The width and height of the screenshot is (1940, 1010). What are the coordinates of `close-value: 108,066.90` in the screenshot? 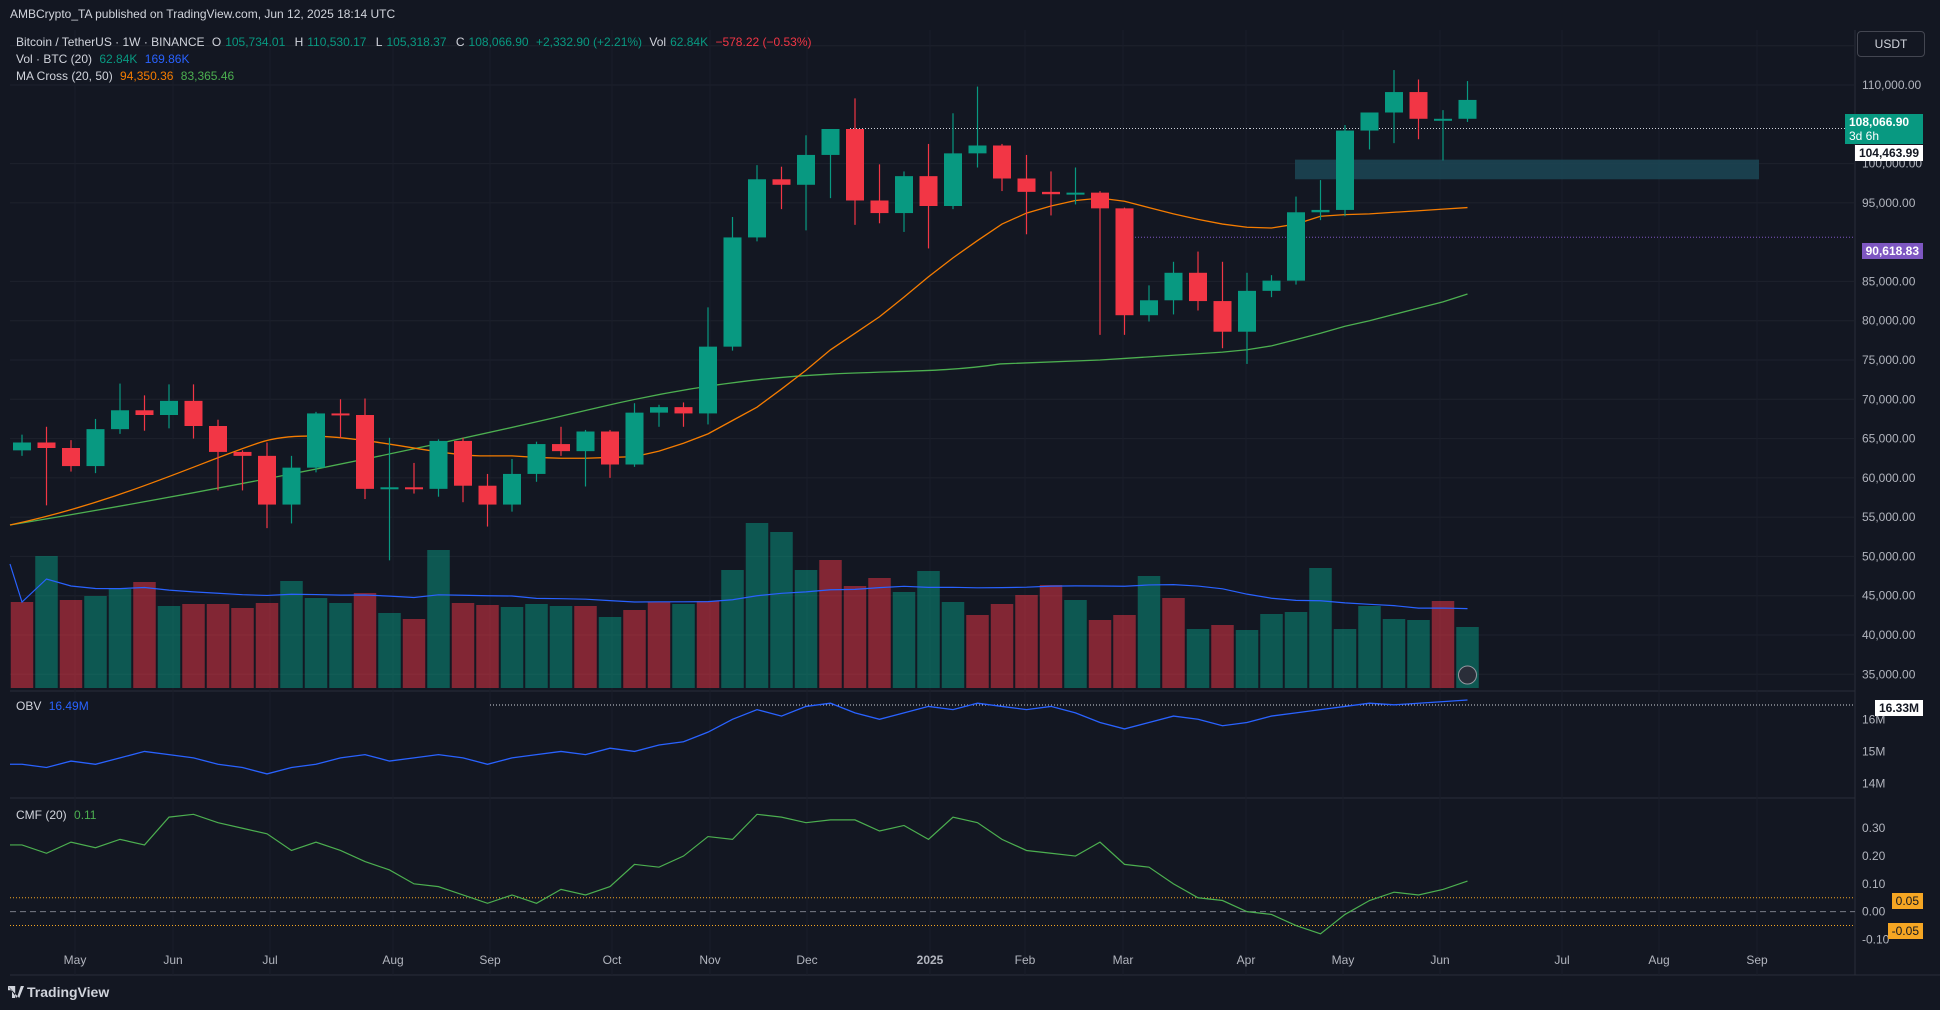 It's located at (498, 42).